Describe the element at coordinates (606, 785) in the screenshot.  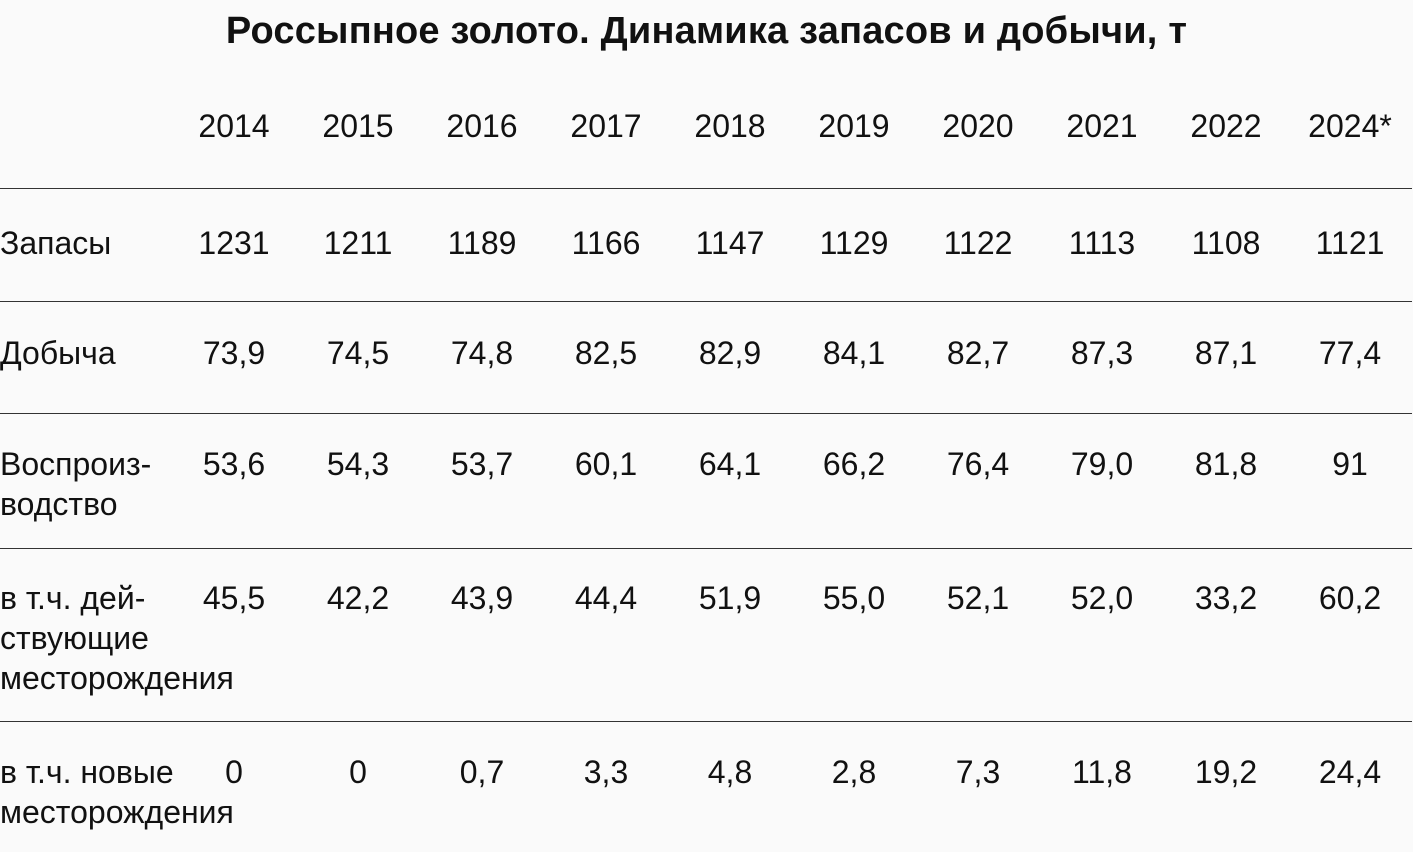
I see `table-cell: 3,3` at that location.